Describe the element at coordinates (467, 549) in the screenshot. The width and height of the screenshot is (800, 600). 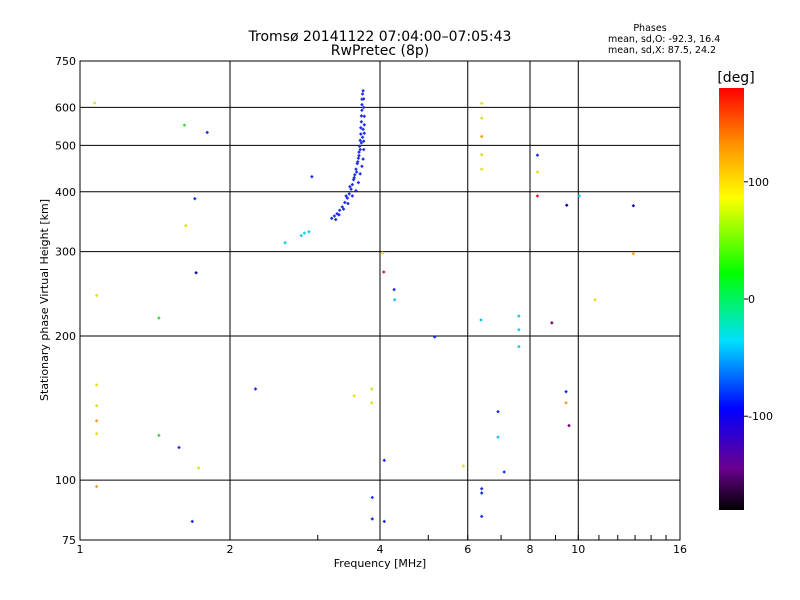
I see `x-tick-label: 6` at that location.